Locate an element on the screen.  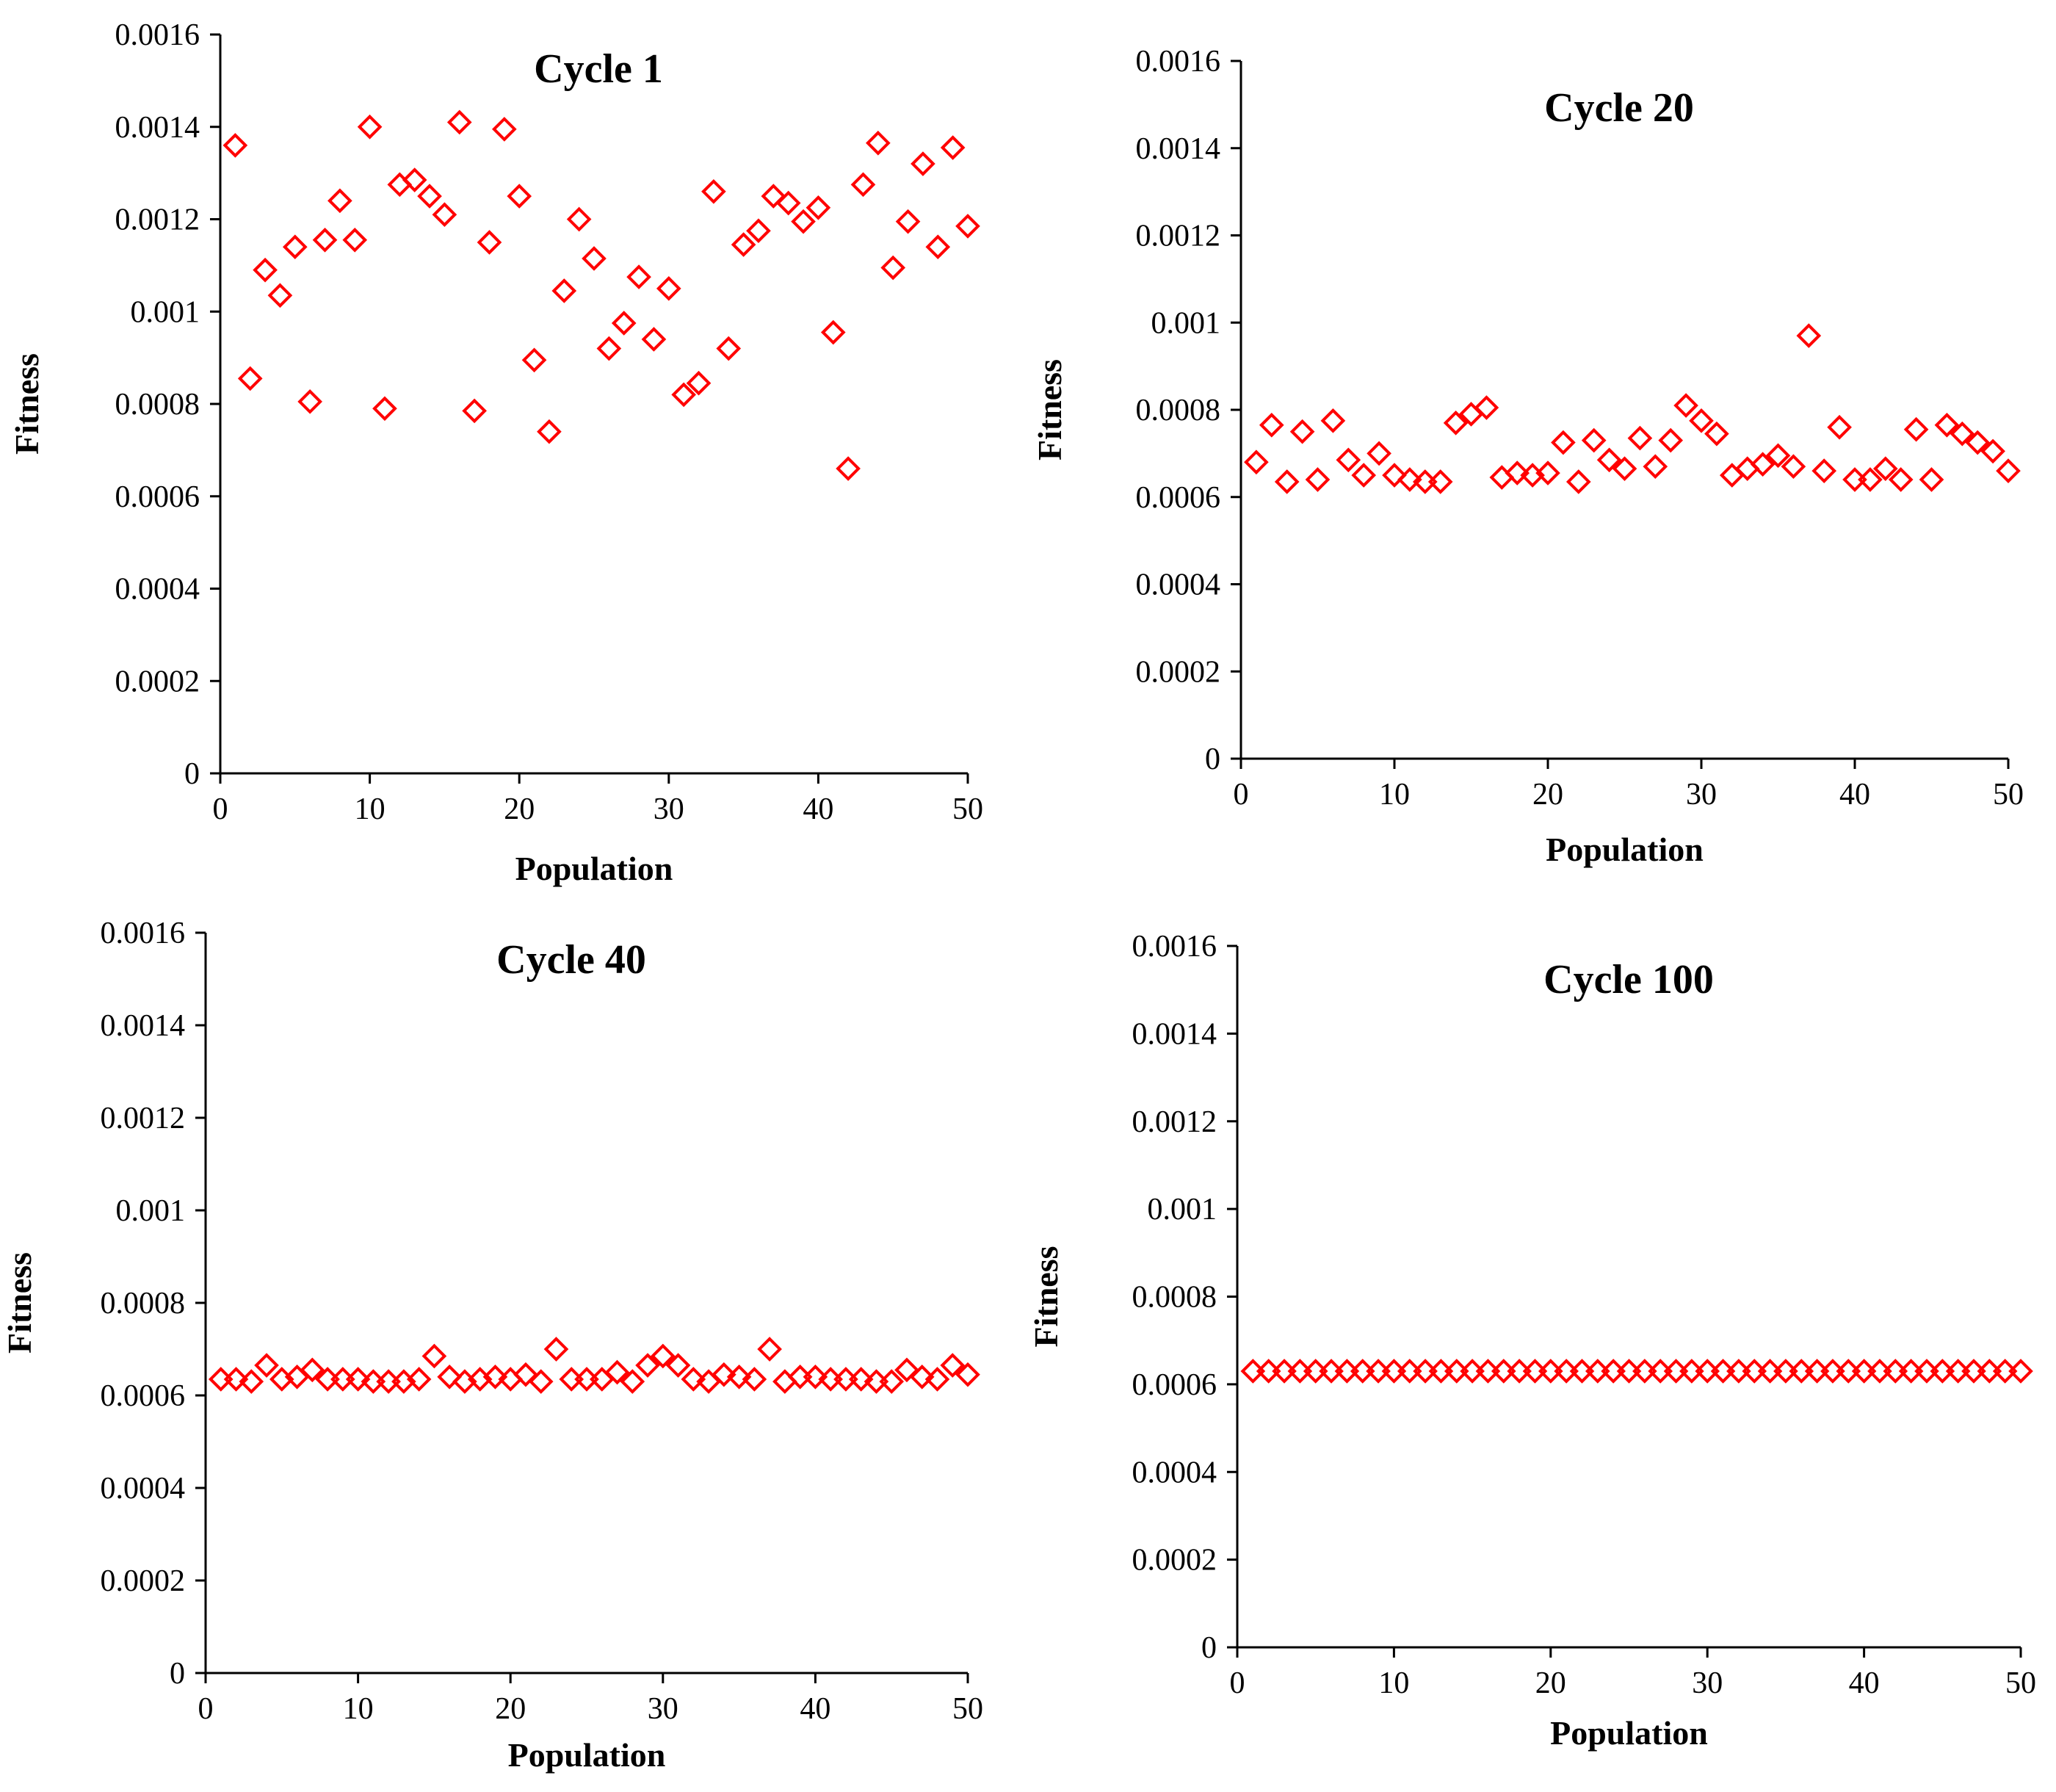
y-tick-label: 0.0012 is located at coordinates (1174, 1122).